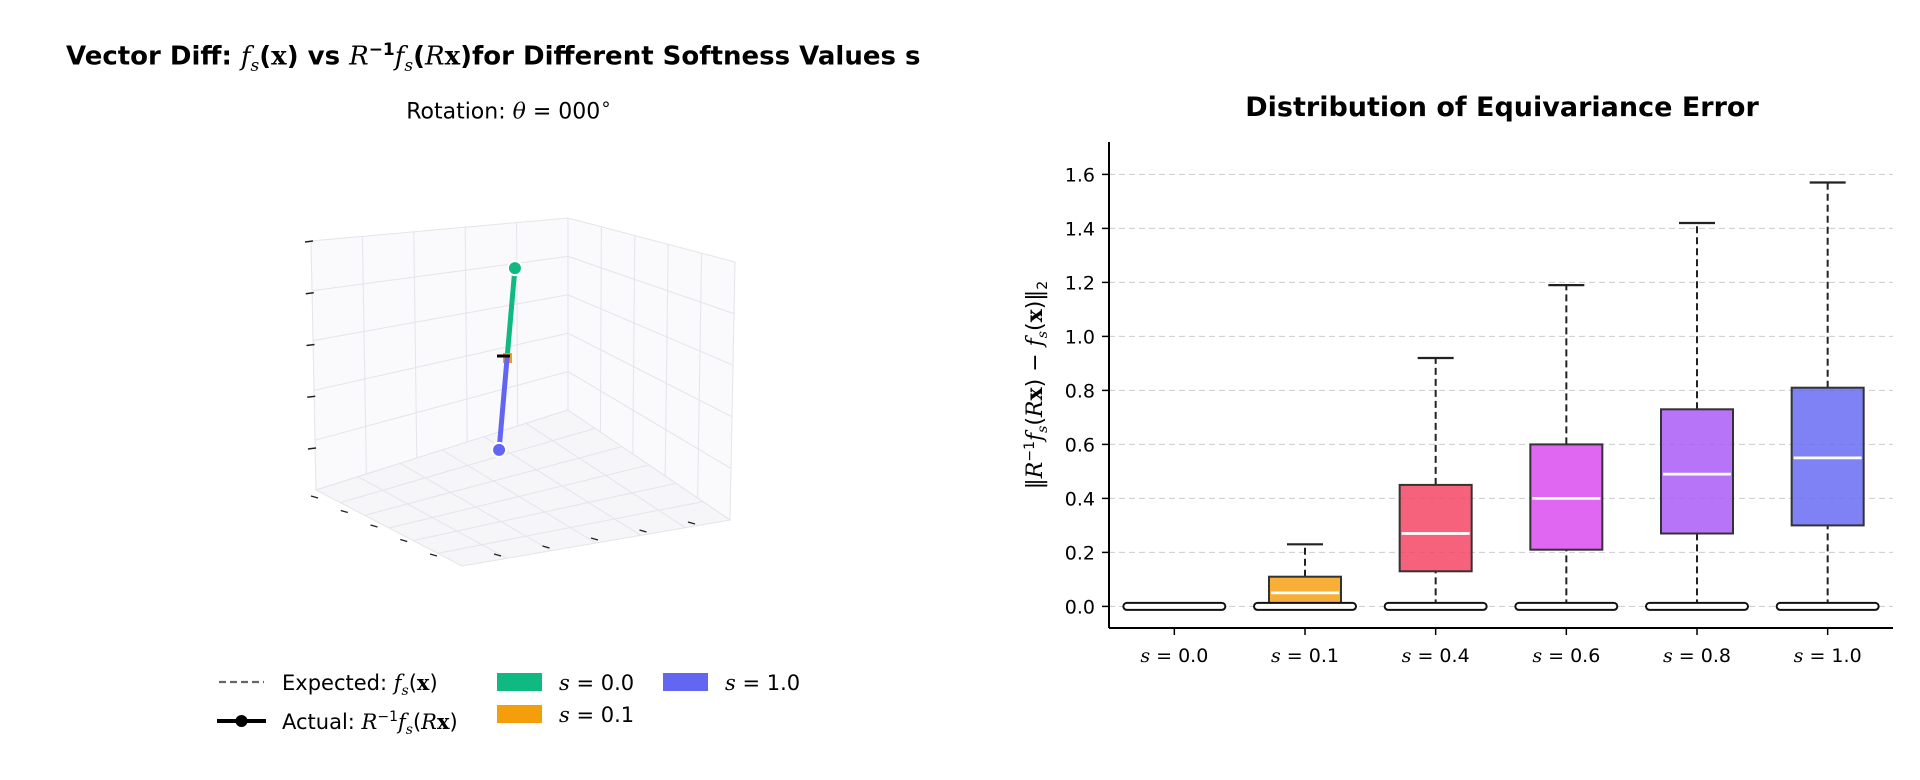  What do you see at coordinates (459, 112) in the screenshot?
I see `rotation-label: Rotation:` at bounding box center [459, 112].